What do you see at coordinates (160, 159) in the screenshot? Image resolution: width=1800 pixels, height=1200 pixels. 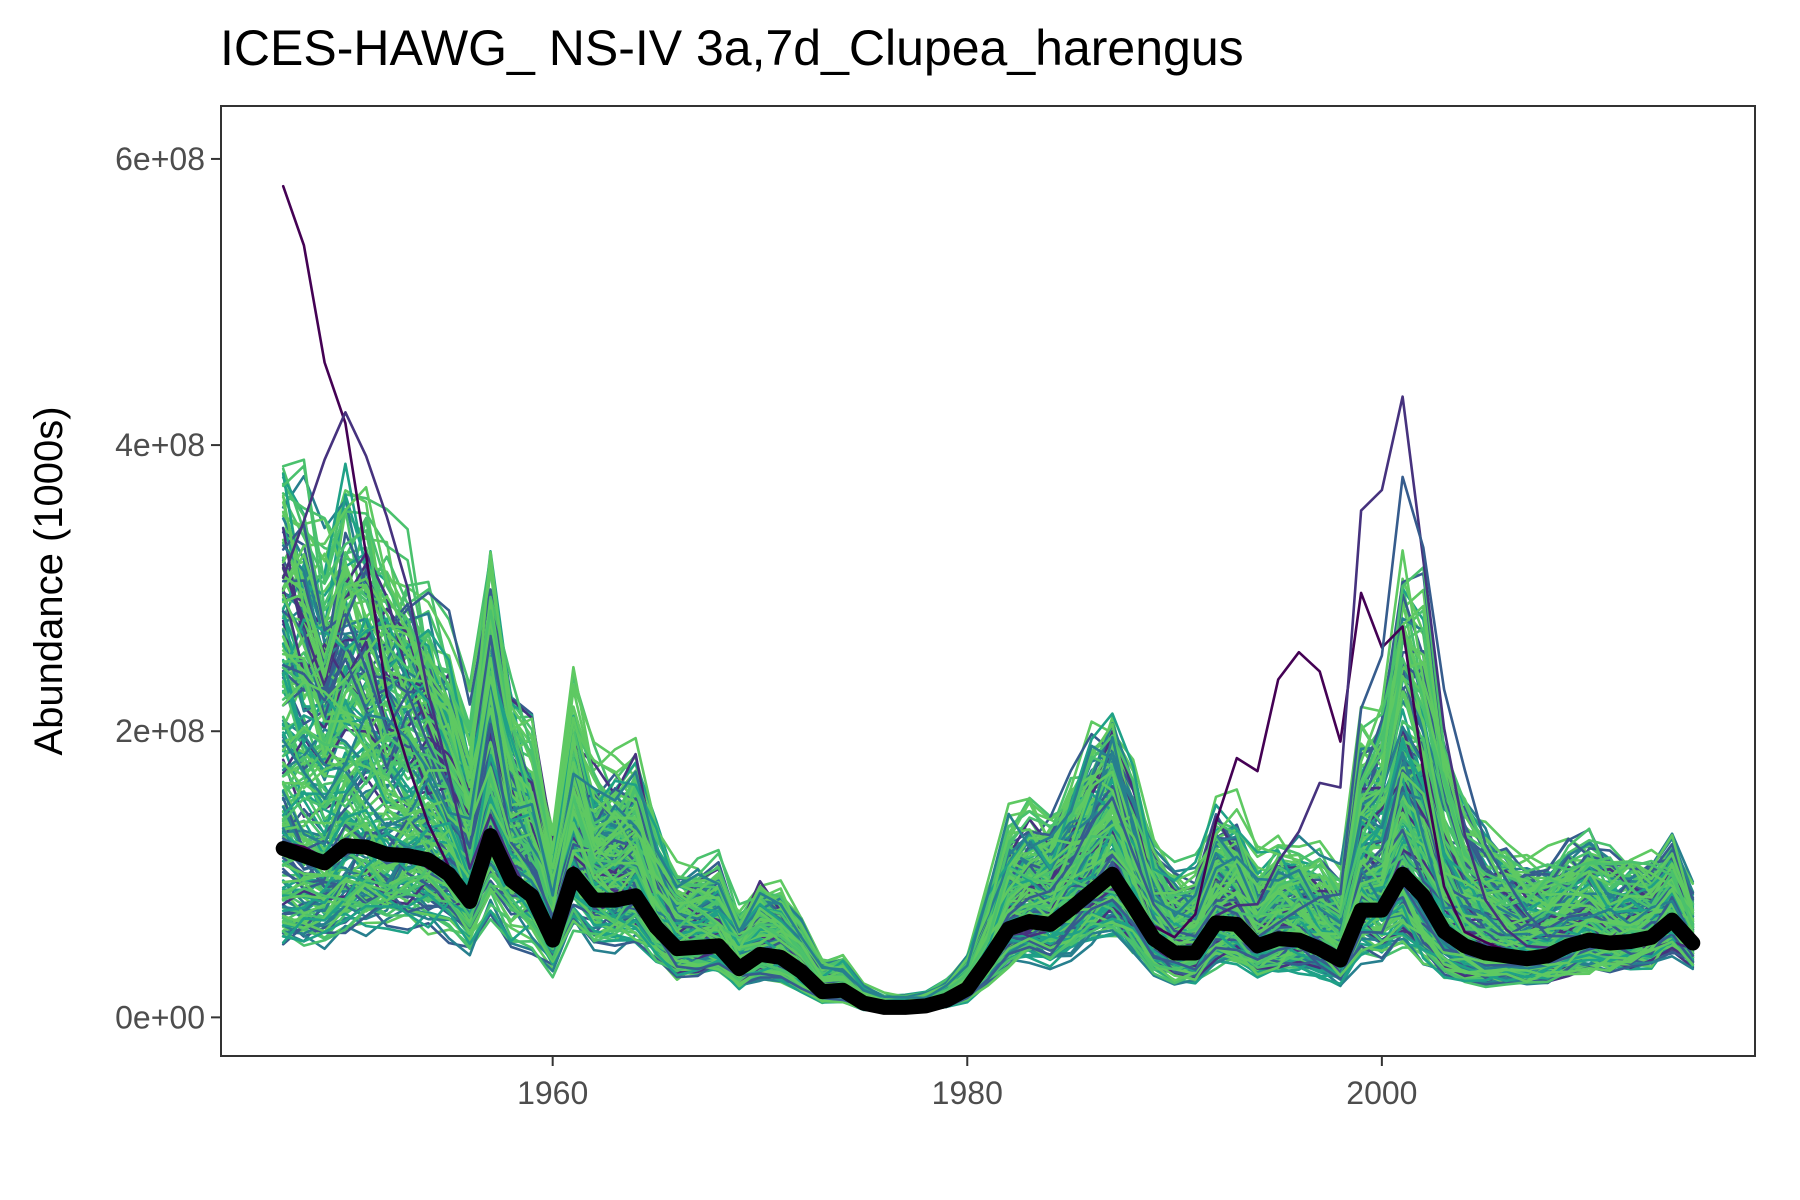 I see `y-tick-label: 6e+08` at bounding box center [160, 159].